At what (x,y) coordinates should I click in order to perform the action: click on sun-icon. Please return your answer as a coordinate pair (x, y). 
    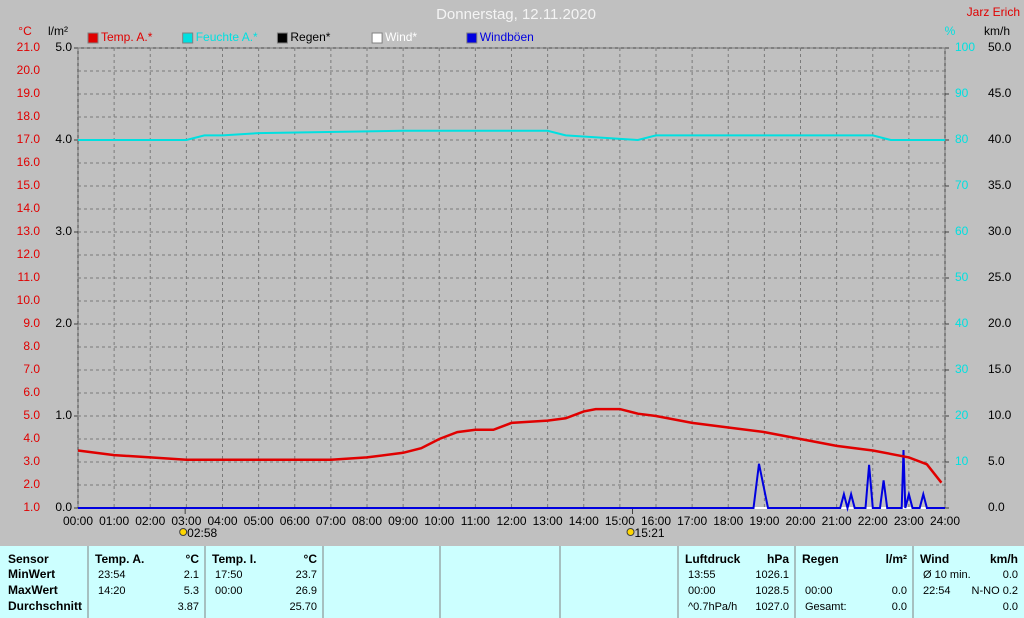
    Looking at the image, I should click on (630, 532).